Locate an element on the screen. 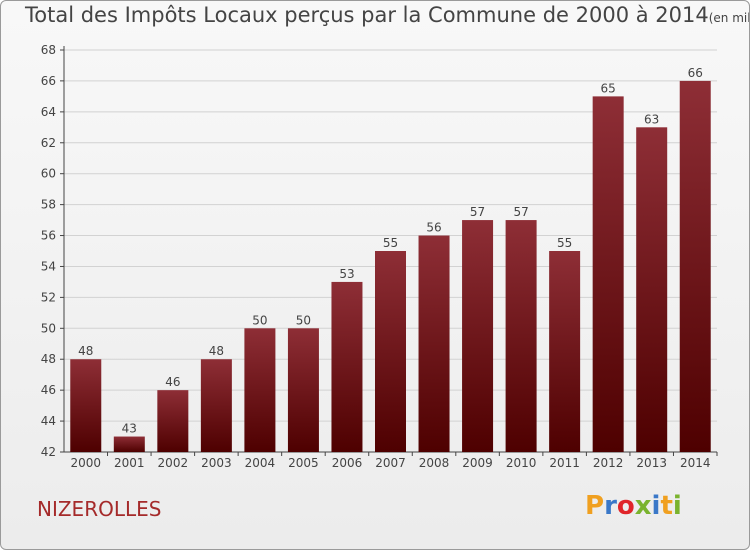  data-label: 43 is located at coordinates (129, 429).